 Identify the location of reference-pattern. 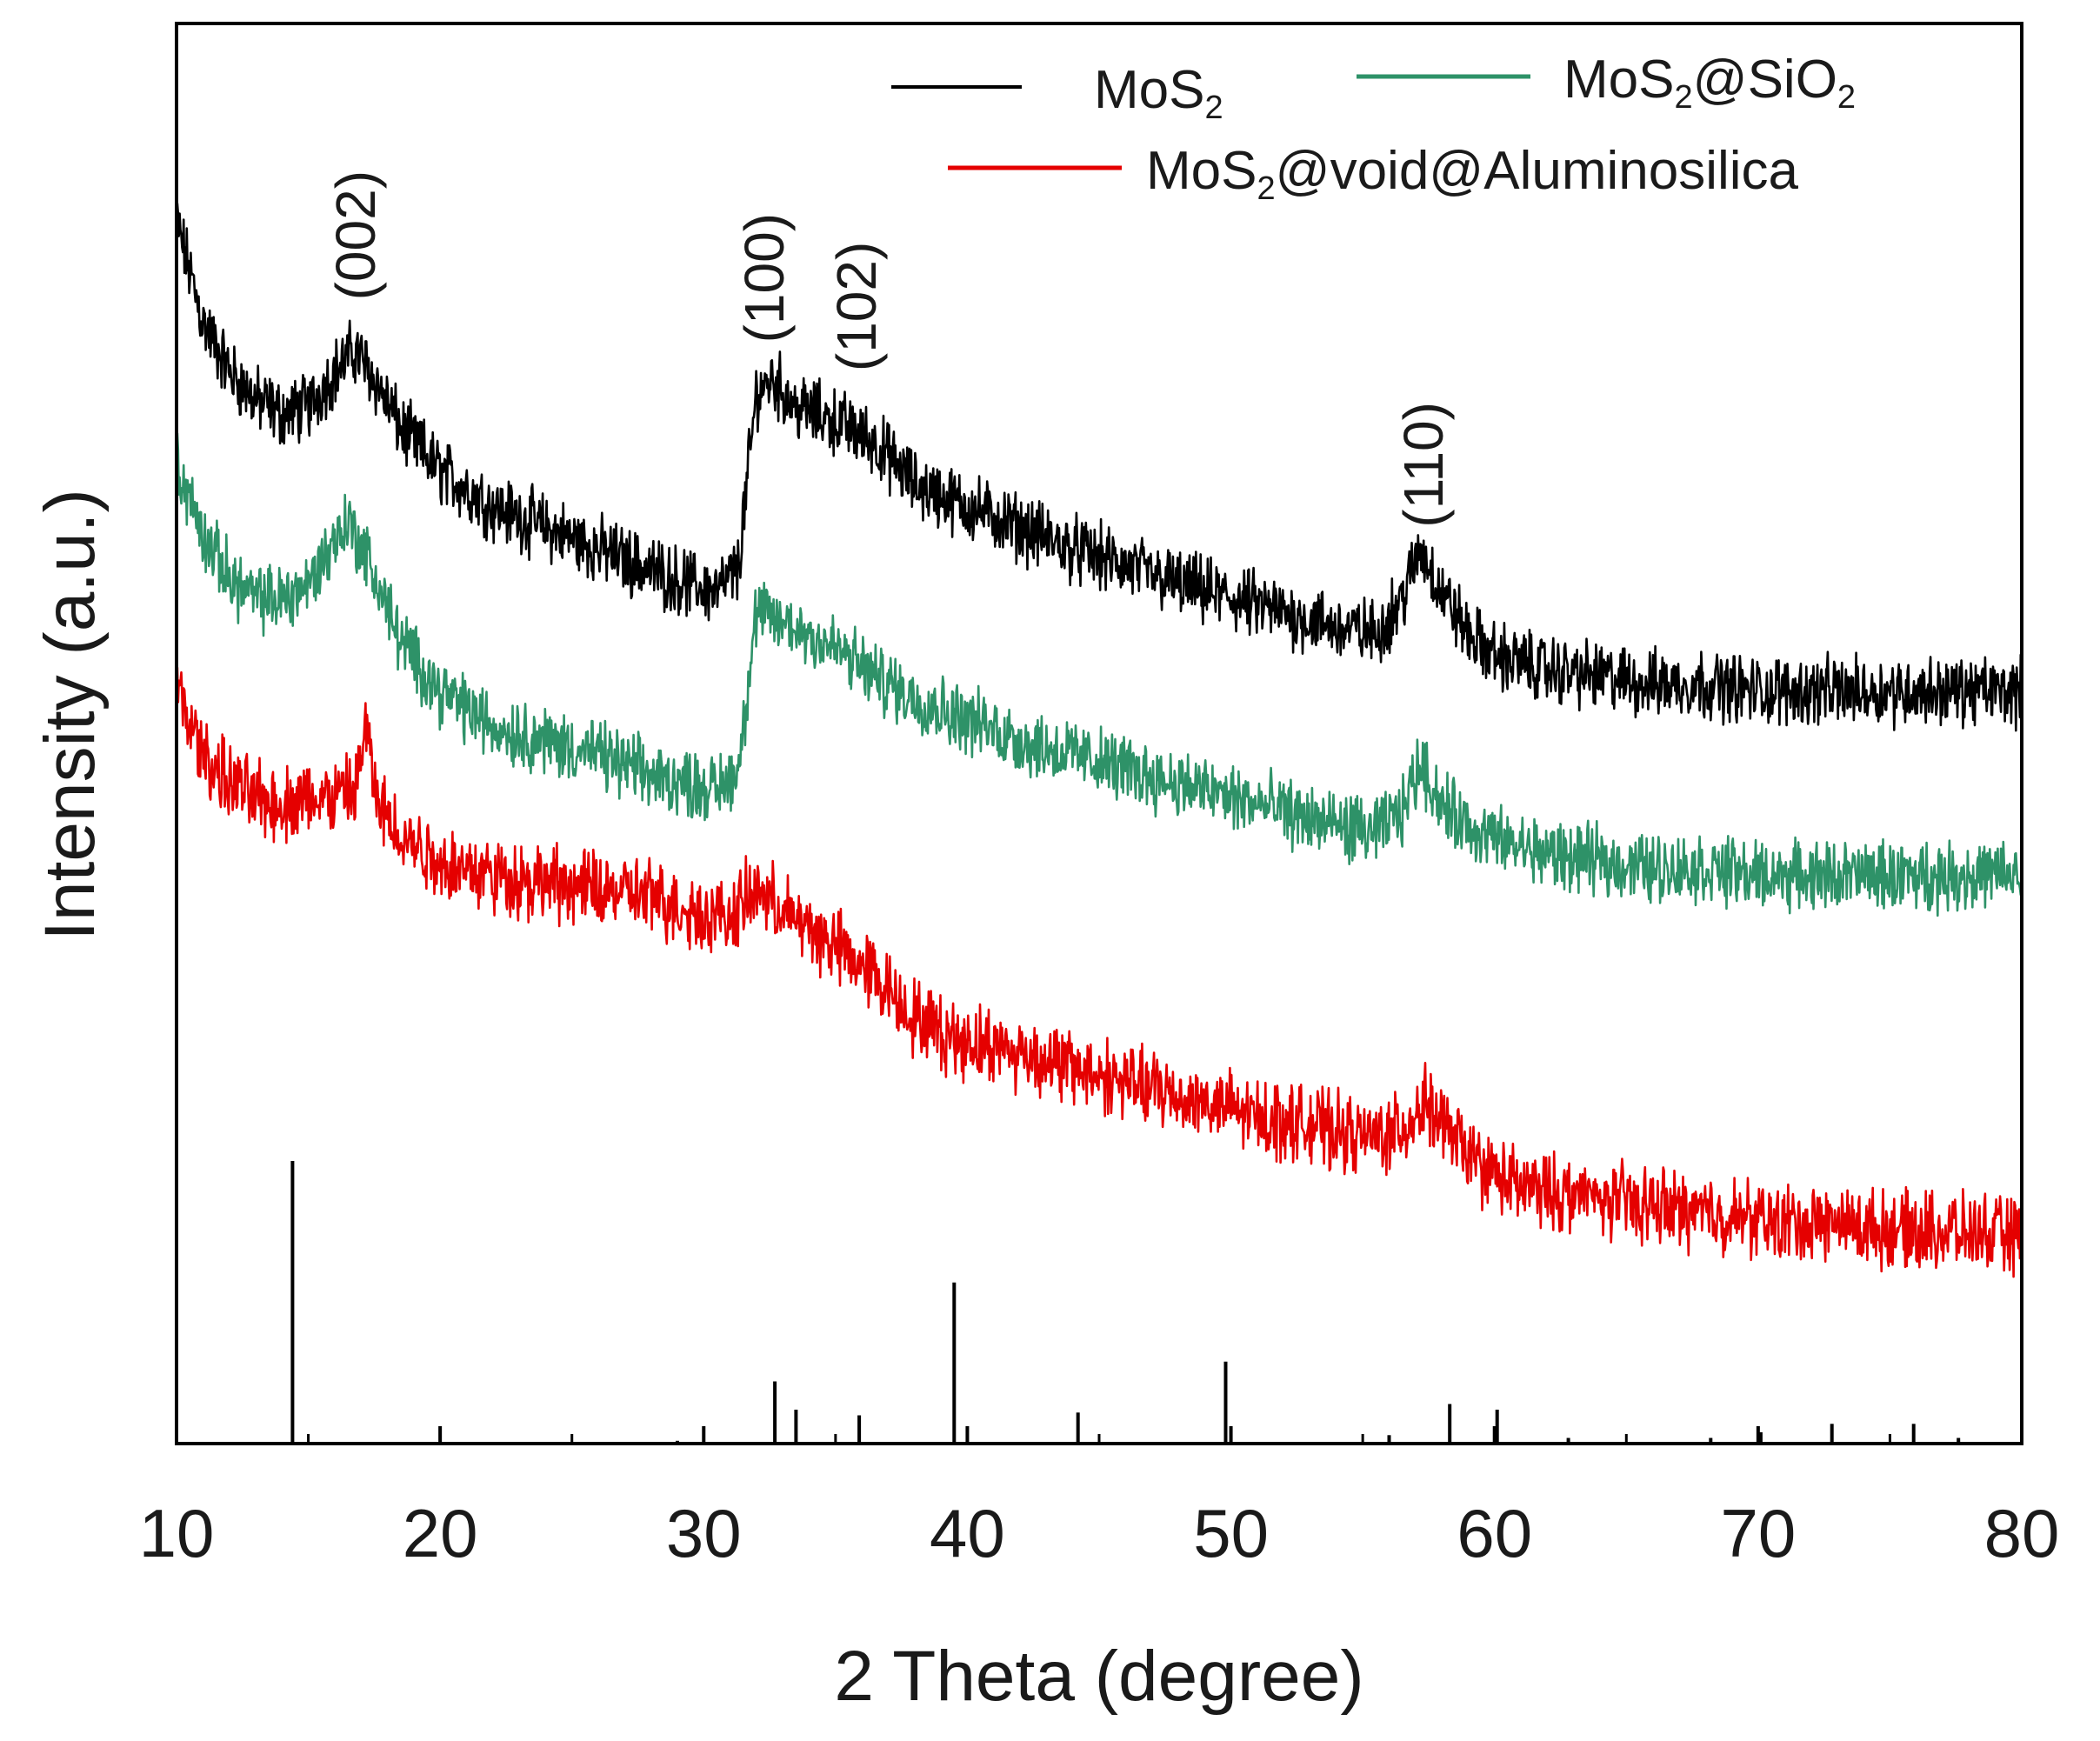
(1125, 1302).